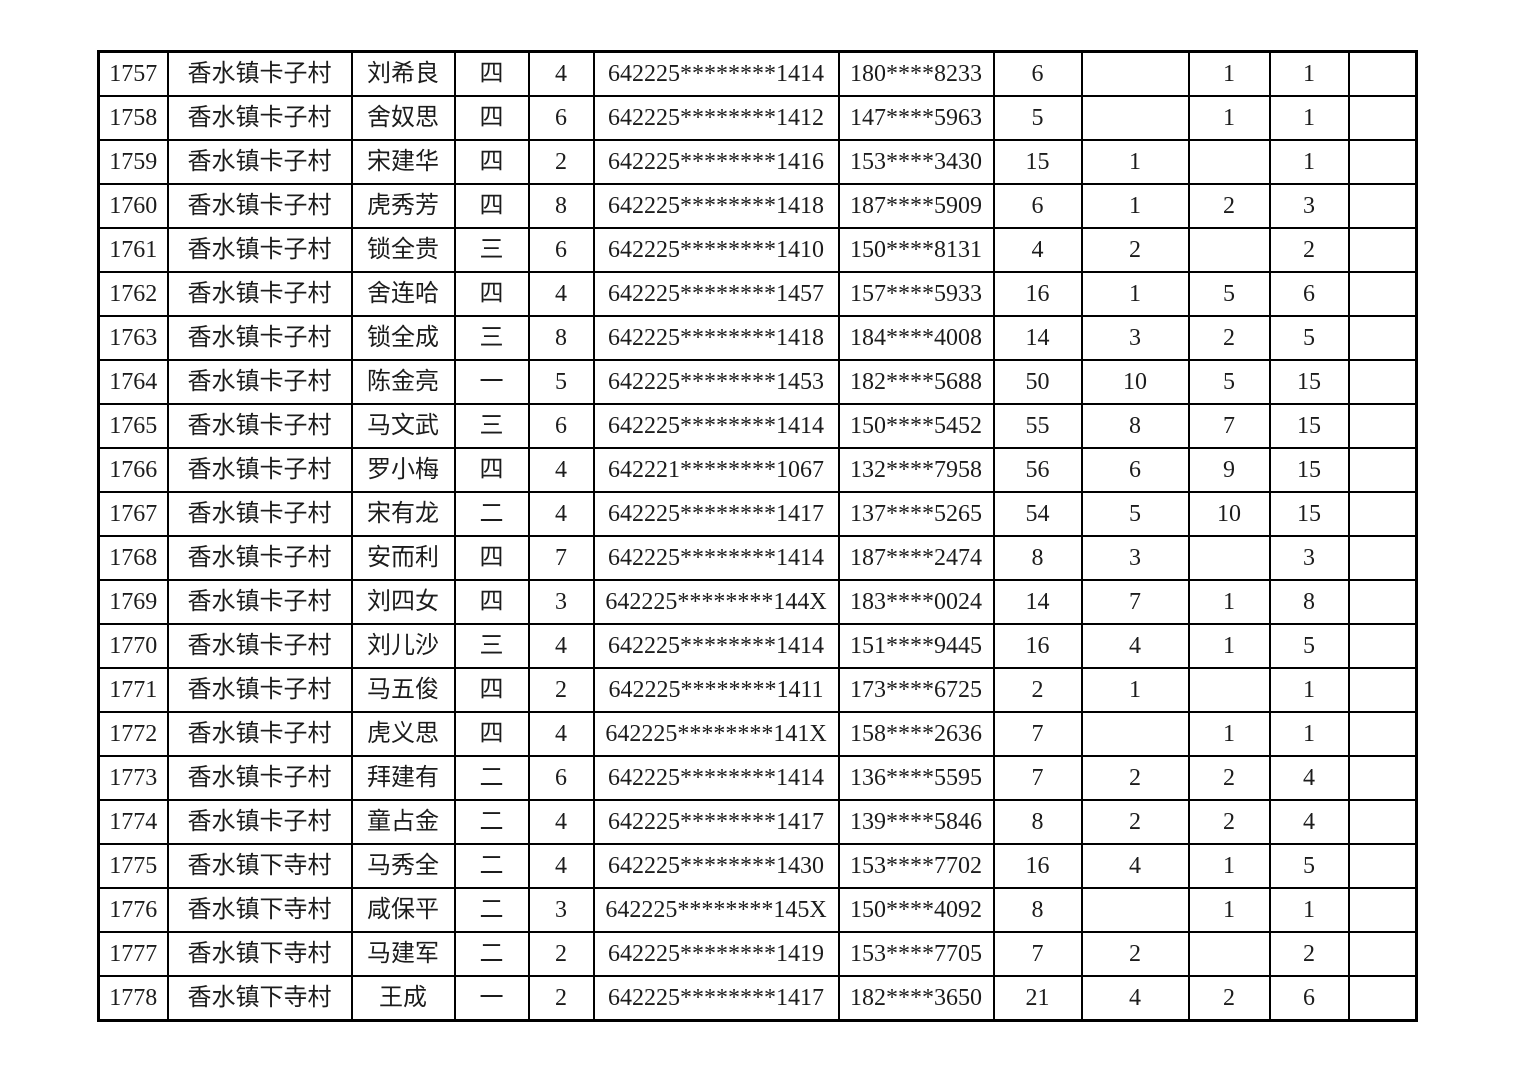 The image size is (1520, 1074). I want to click on cell-value-1: 5, so click(1037, 118).